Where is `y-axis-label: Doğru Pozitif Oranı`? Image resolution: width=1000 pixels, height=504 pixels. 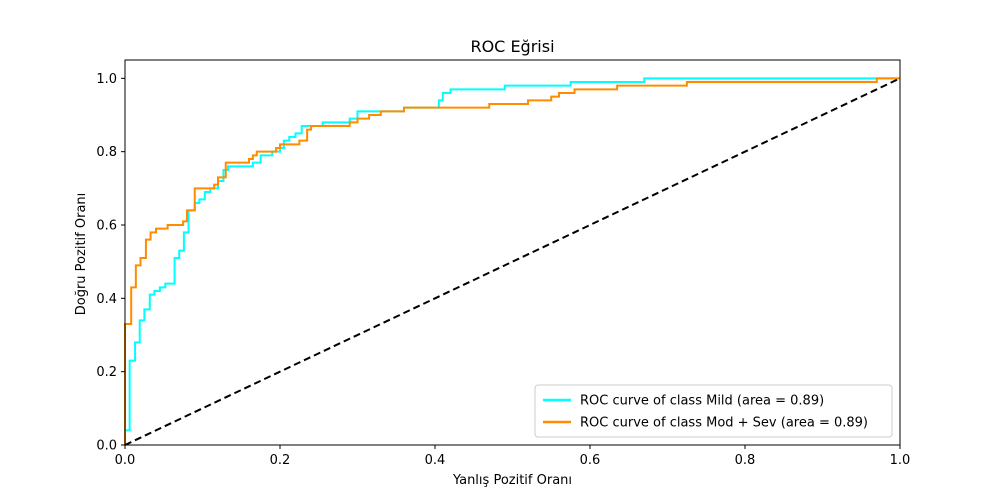 y-axis-label: Doğru Pozitif Oranı is located at coordinates (81, 254).